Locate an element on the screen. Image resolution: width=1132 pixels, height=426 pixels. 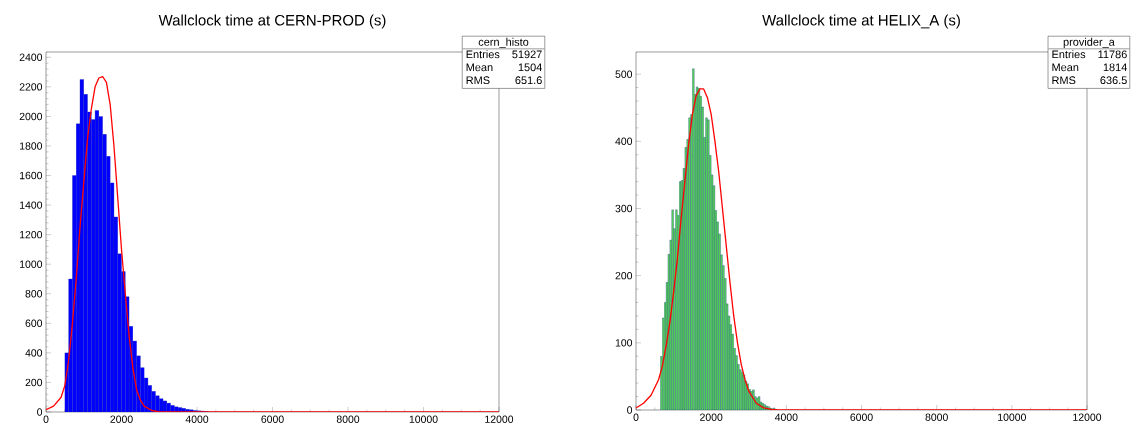
chart-title: Wallclock time at HELIX_A (s) is located at coordinates (861, 21).